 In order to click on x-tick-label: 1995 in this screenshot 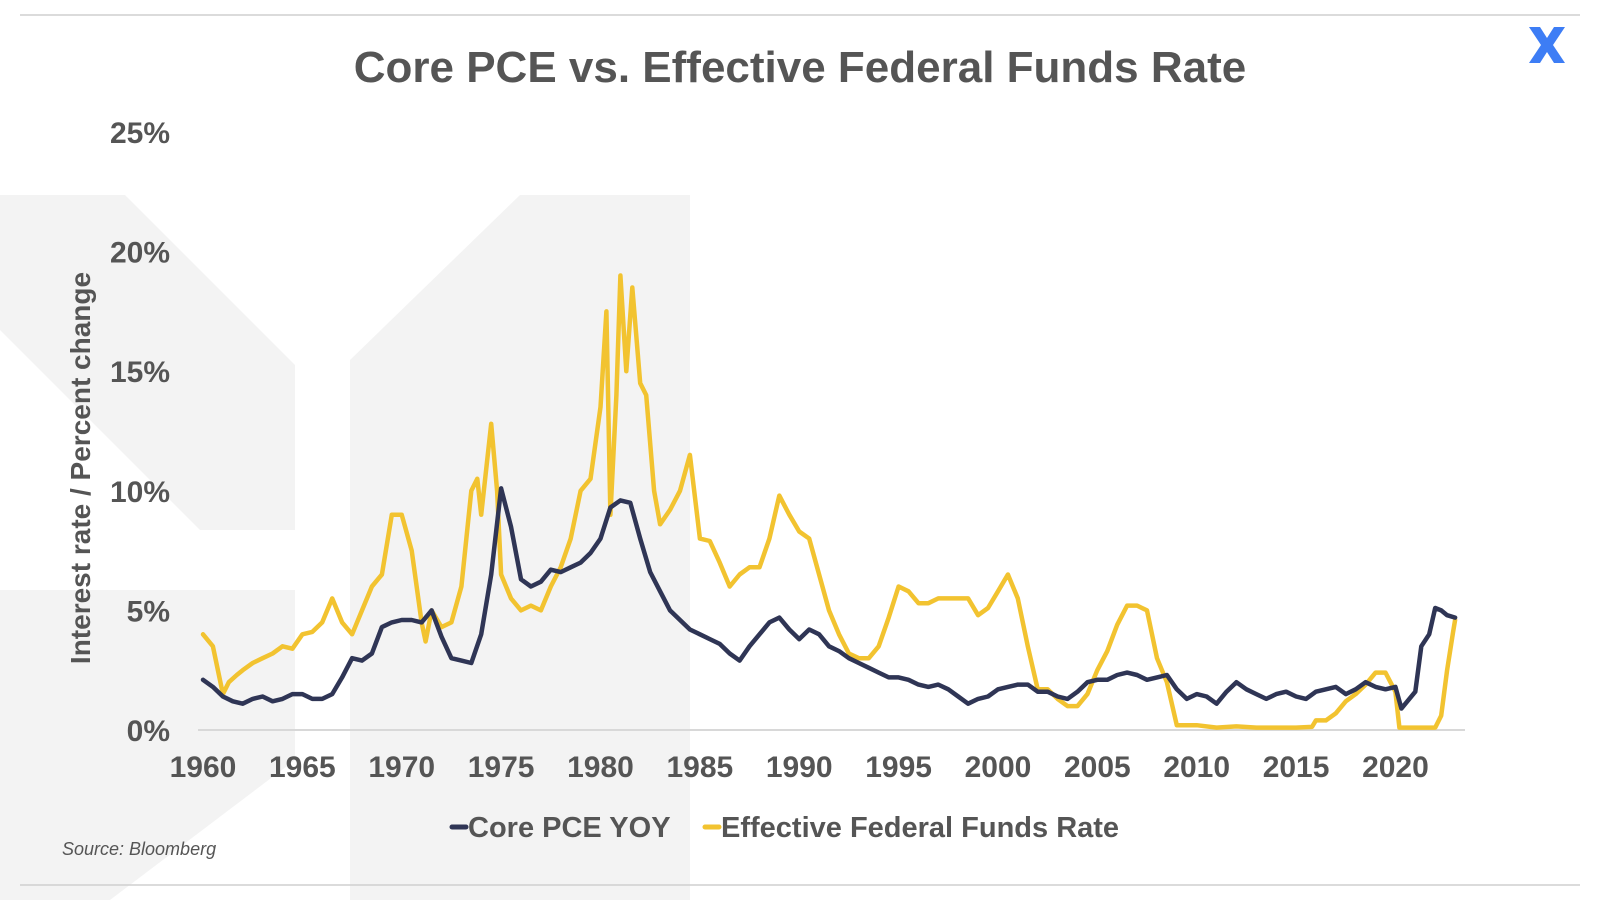, I will do `click(898, 767)`.